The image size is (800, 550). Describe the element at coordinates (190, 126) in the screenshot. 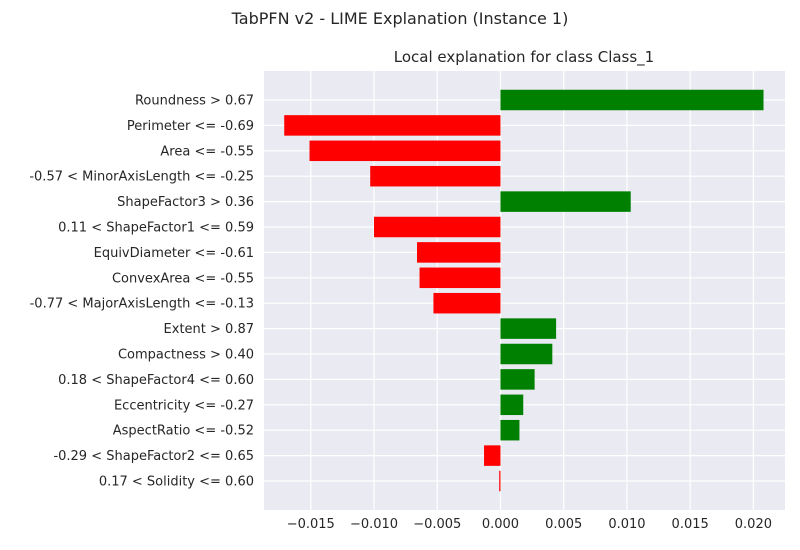

I see `y-tick-label: Perimeter <= -0.69` at that location.